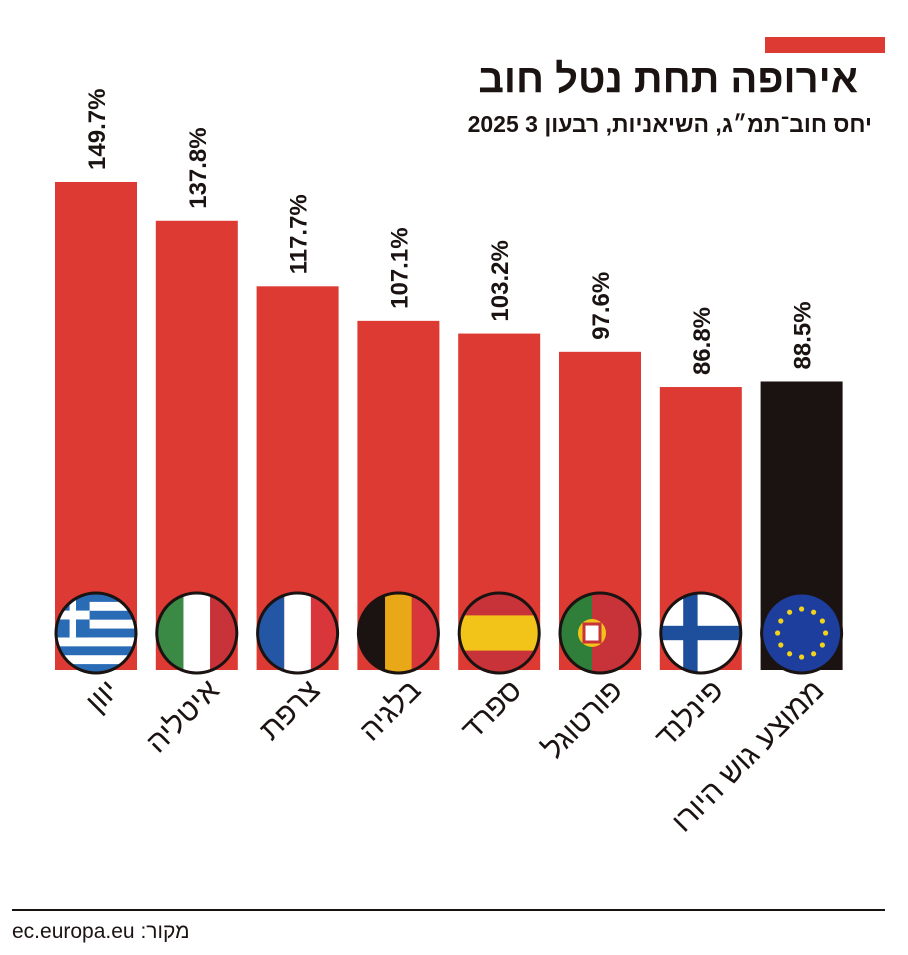  I want to click on category-label: פינלנד, so click(689, 714).